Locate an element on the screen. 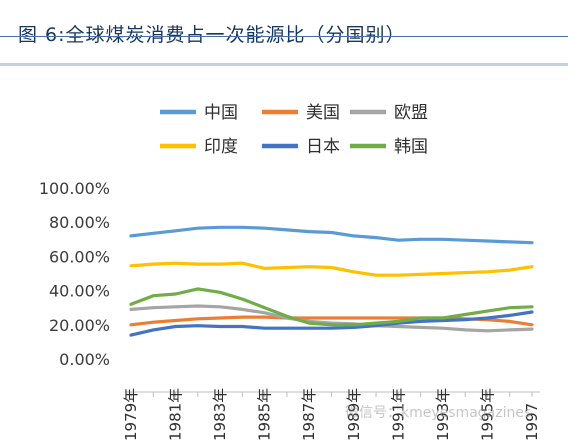 The width and height of the screenshot is (568, 447). x-tick-label: 1985年 is located at coordinates (265, 414).